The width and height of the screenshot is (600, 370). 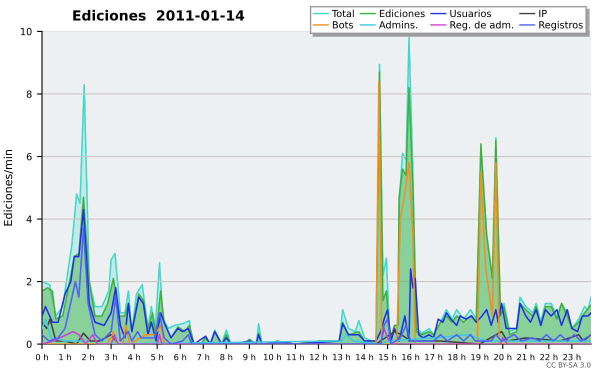 I want to click on x-tick-label: 22 h, so click(x=549, y=357).